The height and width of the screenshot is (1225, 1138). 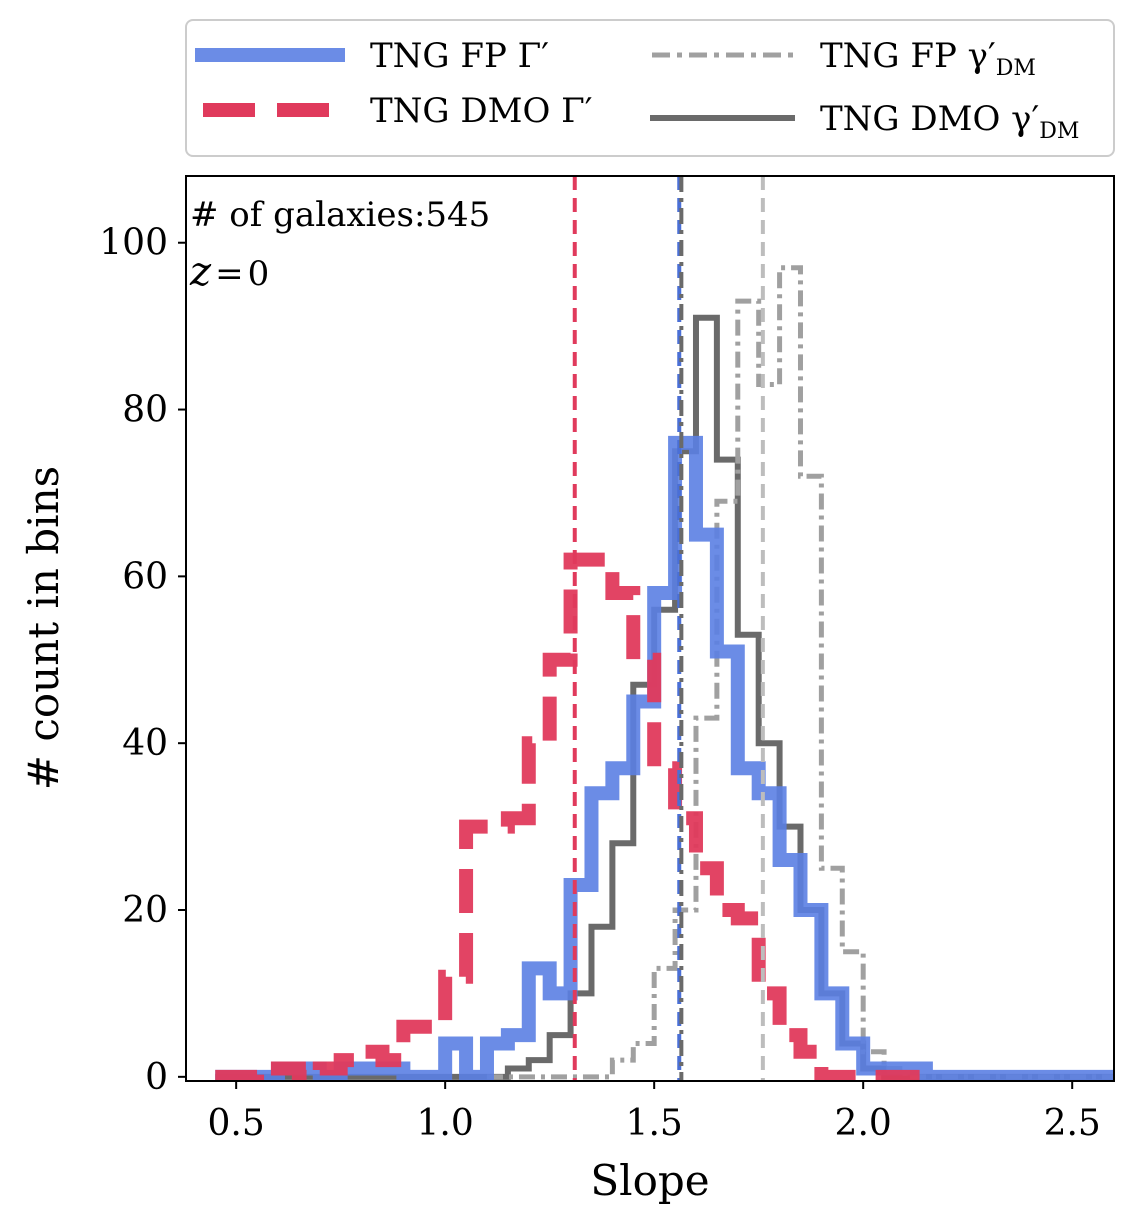 I want to click on legend-label-fp-gamma: TNG FP Γ′, so click(x=459, y=56).